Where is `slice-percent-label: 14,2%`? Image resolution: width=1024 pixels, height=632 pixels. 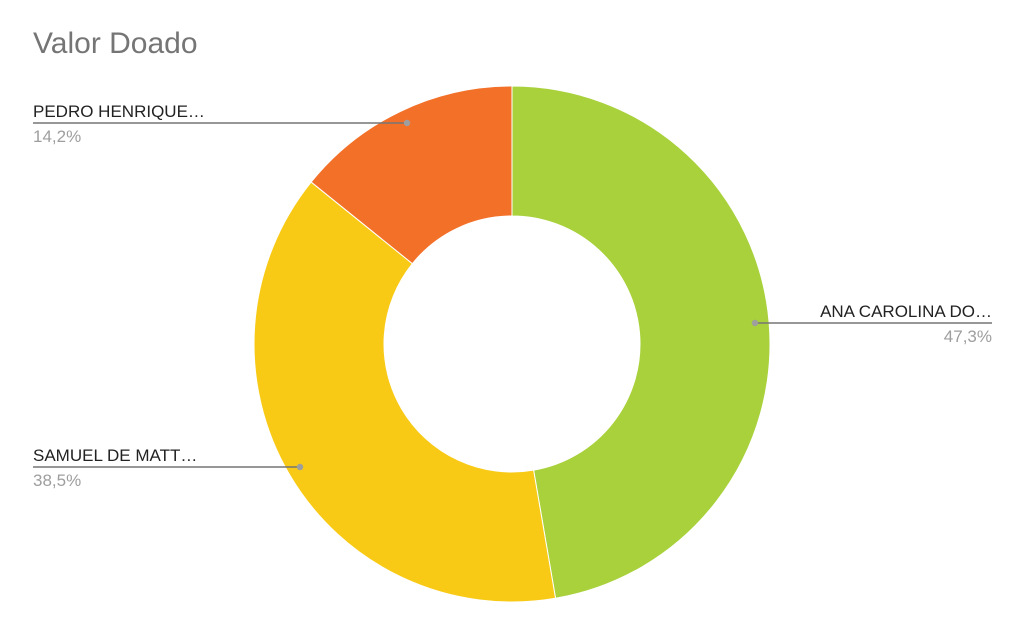 slice-percent-label: 14,2% is located at coordinates (57, 136).